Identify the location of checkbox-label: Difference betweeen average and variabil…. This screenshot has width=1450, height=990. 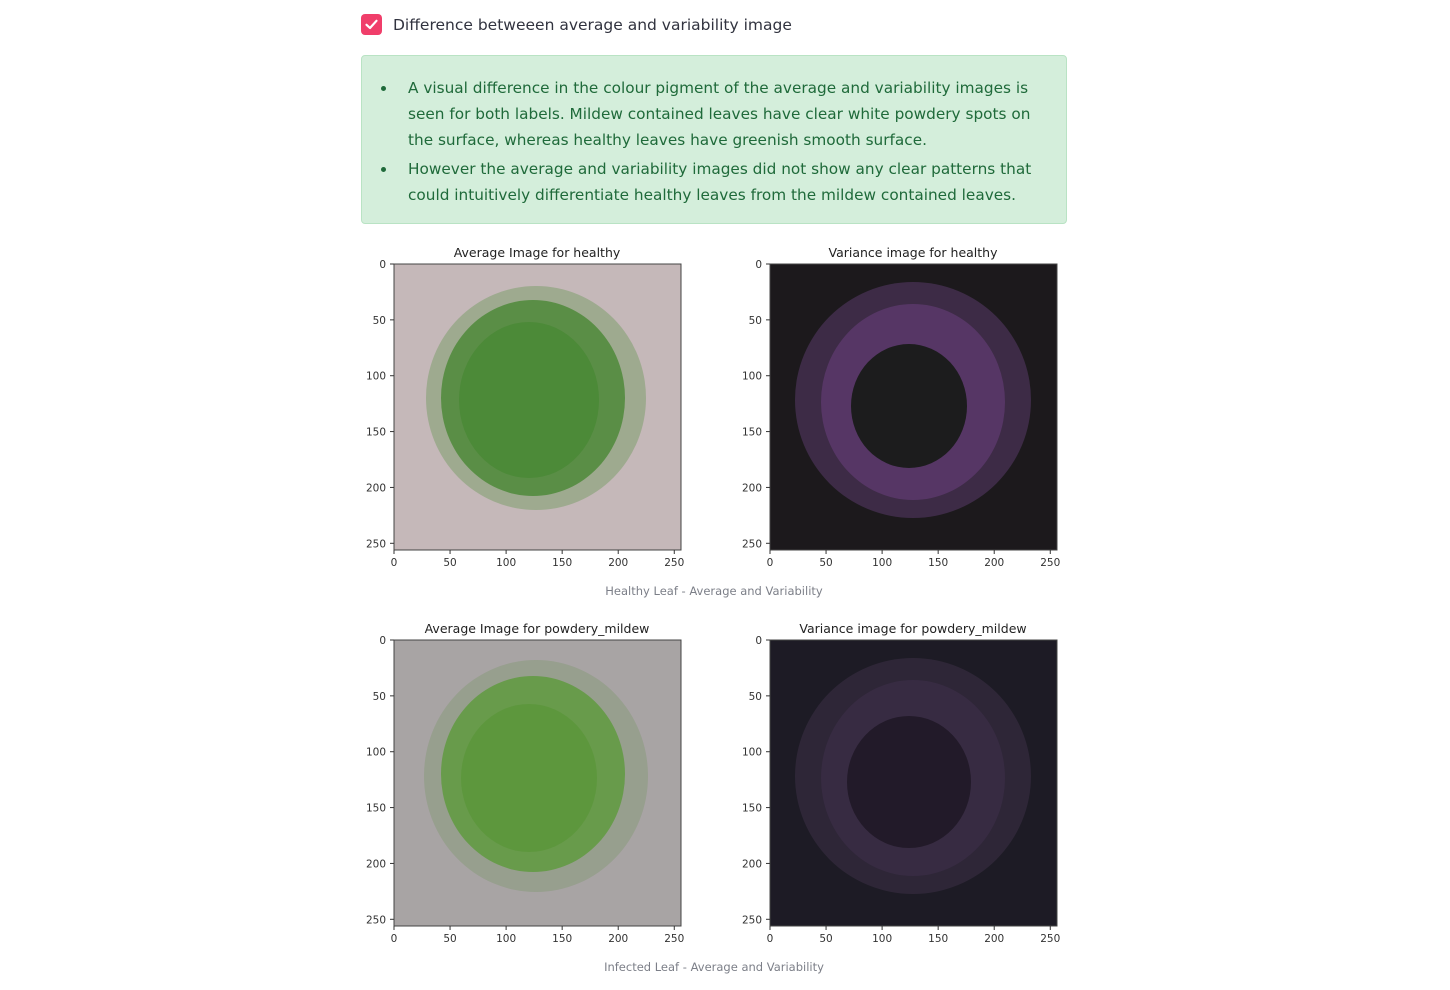
(592, 24).